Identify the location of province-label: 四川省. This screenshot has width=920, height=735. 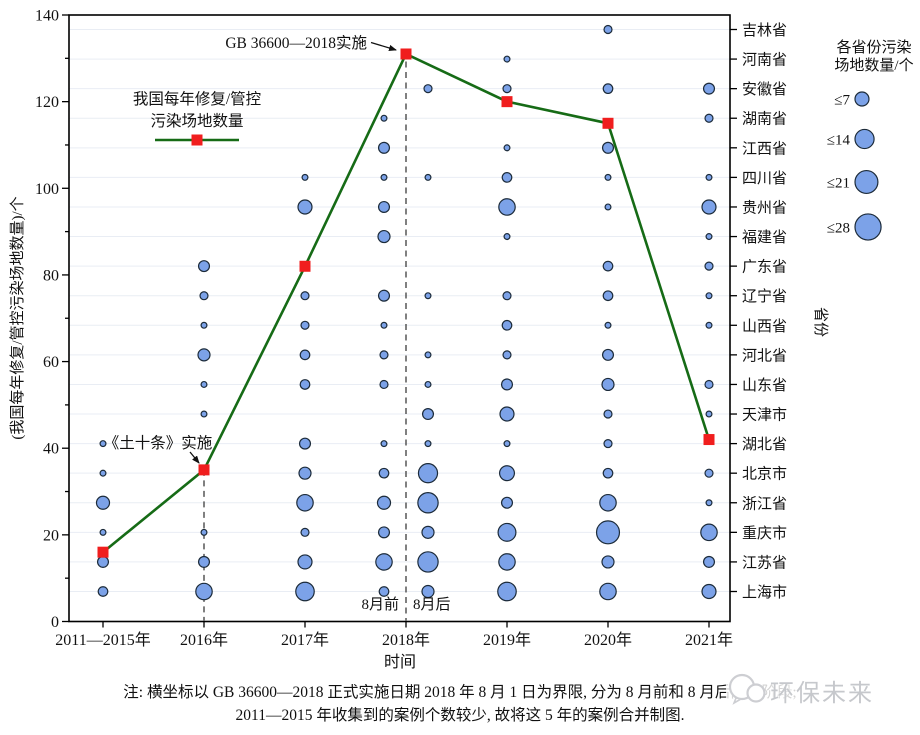
(764, 178).